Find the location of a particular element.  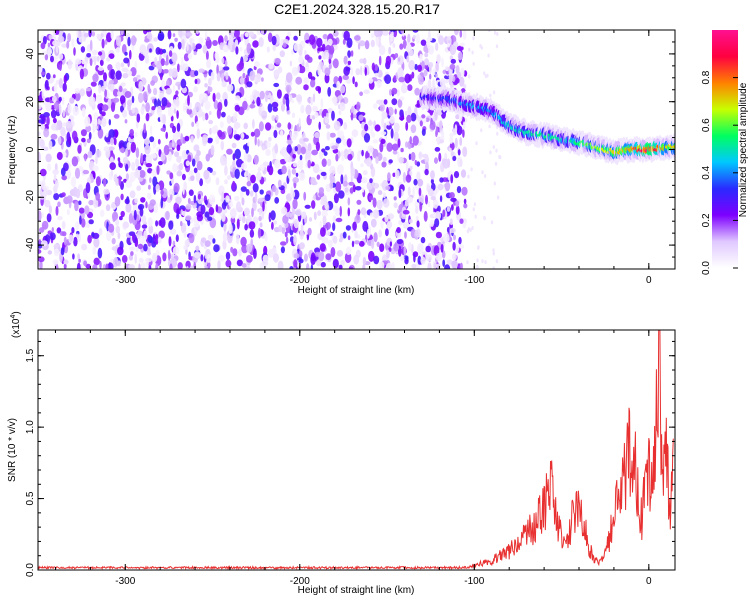

y-tick-label: 1.5 is located at coordinates (30, 355).